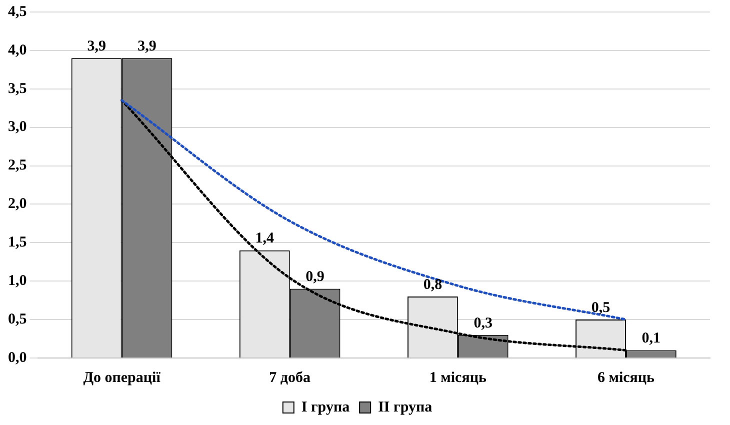 This screenshot has width=730, height=425. Describe the element at coordinates (17, 50) in the screenshot. I see `y-tick-label: 4,0` at that location.